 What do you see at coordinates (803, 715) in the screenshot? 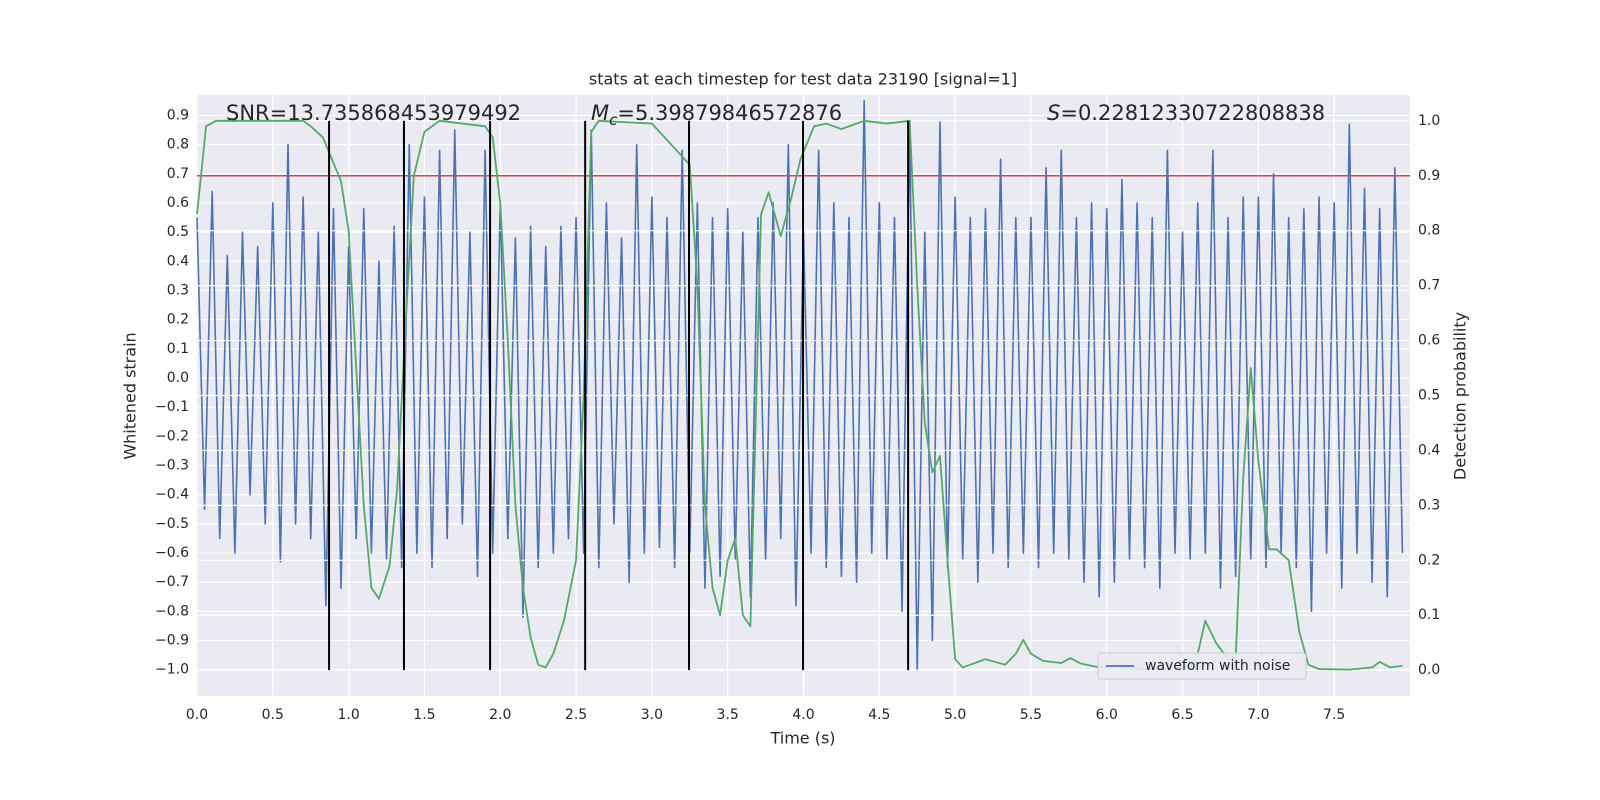
I see `x-tick-label: 4.0` at bounding box center [803, 715].